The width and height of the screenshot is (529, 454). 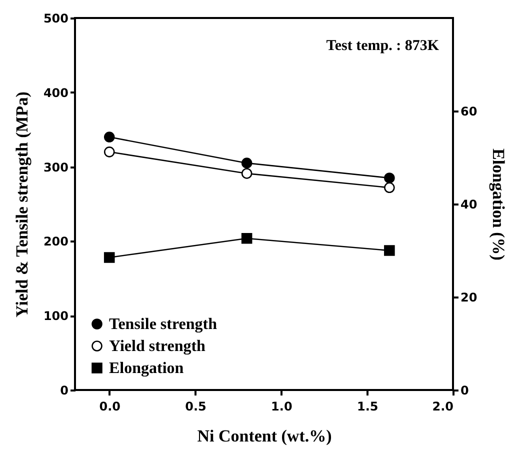 What do you see at coordinates (157, 346) in the screenshot?
I see `legend-label: Yield strength` at bounding box center [157, 346].